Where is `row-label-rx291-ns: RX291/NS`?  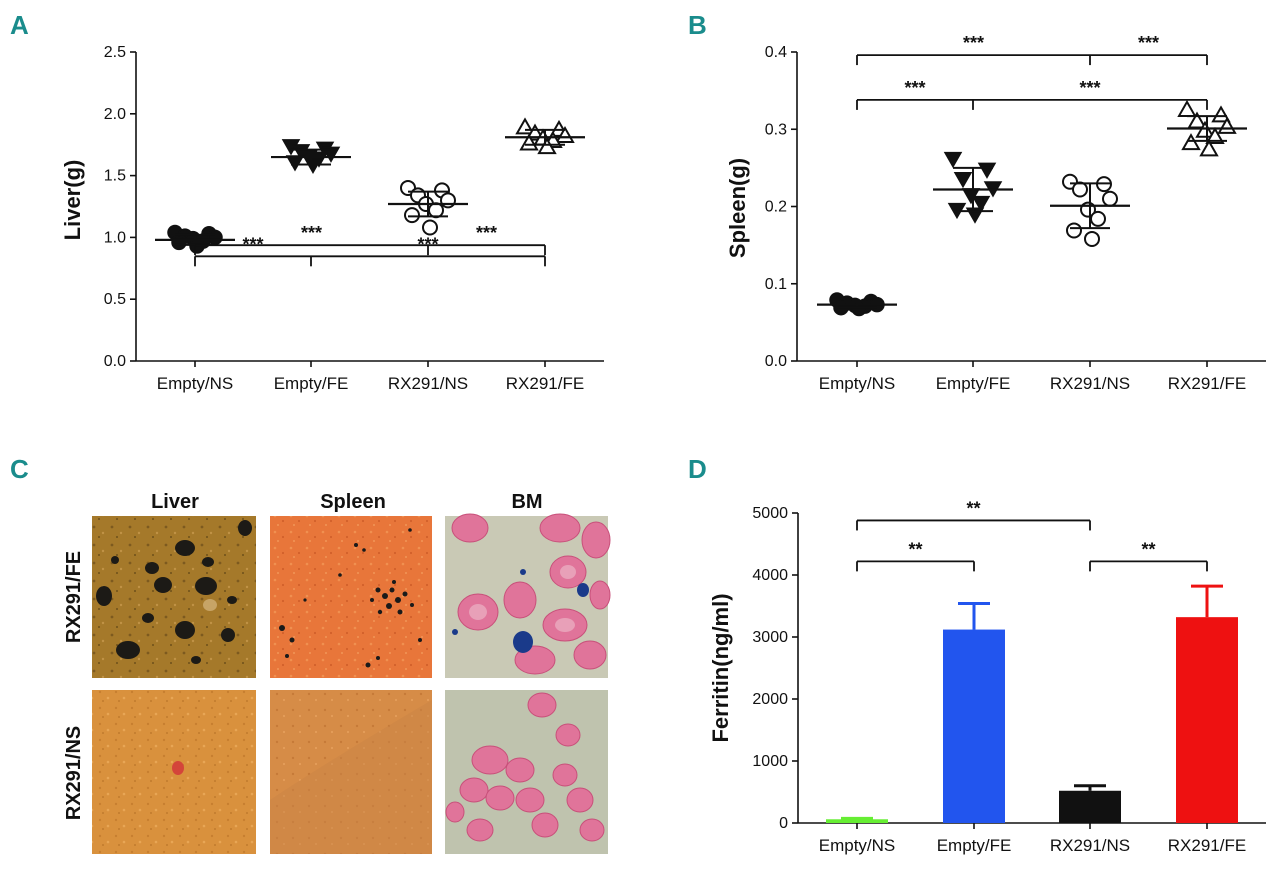
row-label-rx291-ns: RX291/NS is located at coordinates (74, 773).